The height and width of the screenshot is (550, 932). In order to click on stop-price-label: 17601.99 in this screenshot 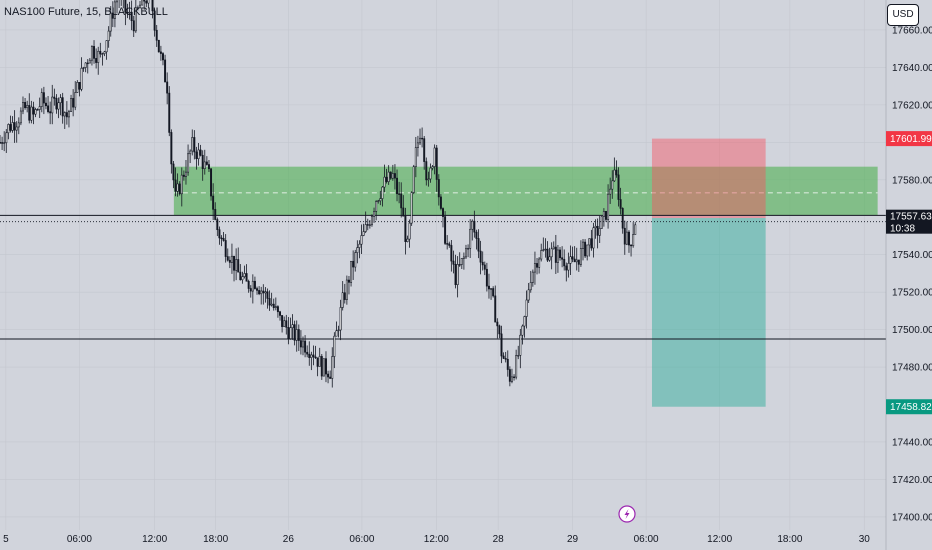, I will do `click(909, 139)`.